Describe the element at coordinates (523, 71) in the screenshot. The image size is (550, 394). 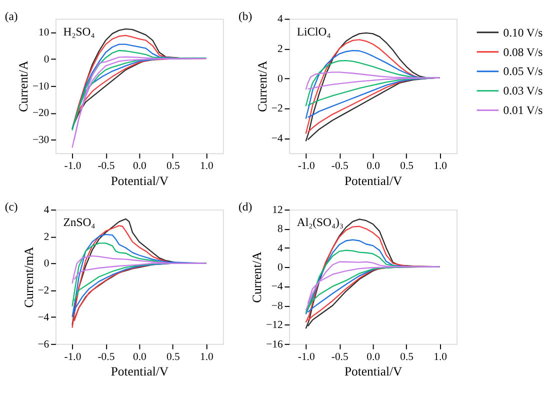
I see `legend-label: 0.05 V/s` at that location.